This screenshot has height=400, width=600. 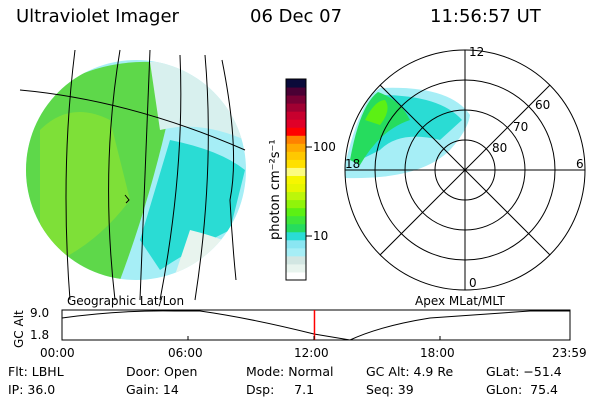 What do you see at coordinates (311, 353) in the screenshot?
I see `timeline-xtick: 12:00` at bounding box center [311, 353].